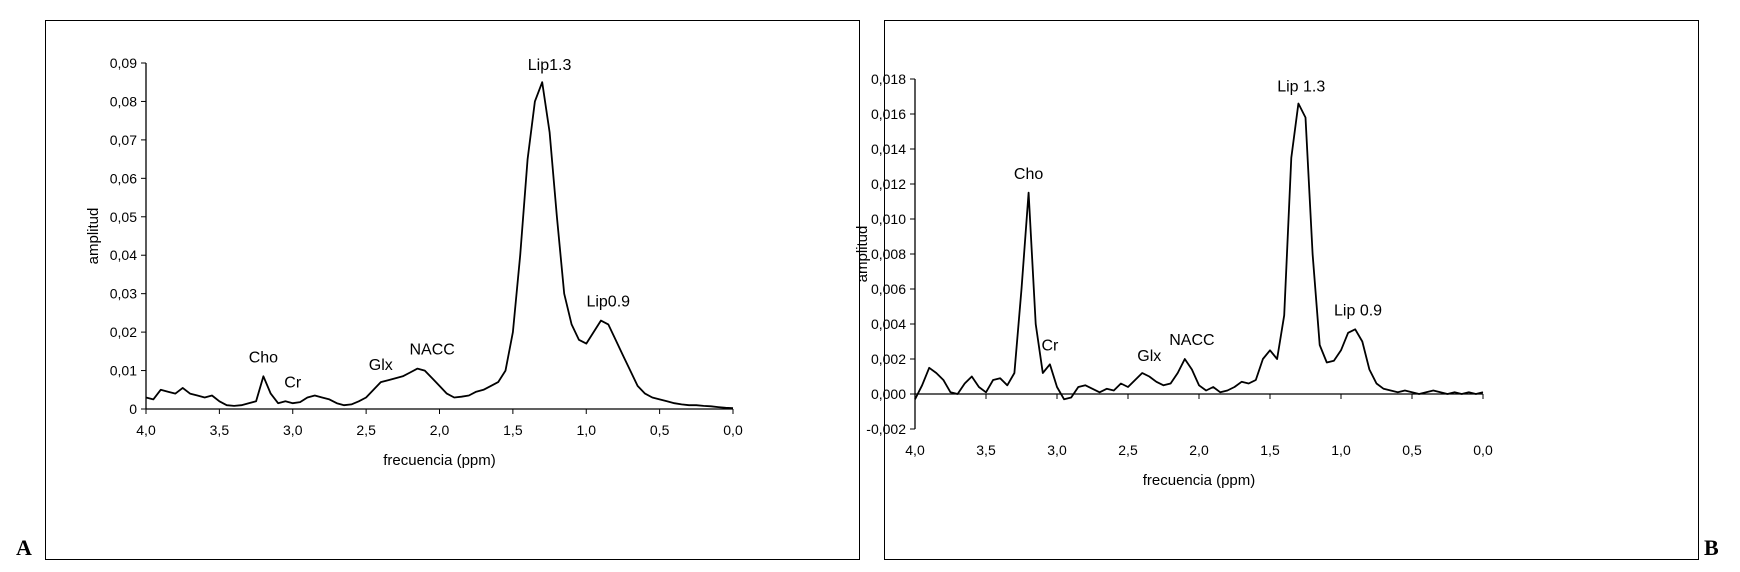 The image size is (1740, 572). I want to click on y-tick-label: 0,016, so click(888, 114).